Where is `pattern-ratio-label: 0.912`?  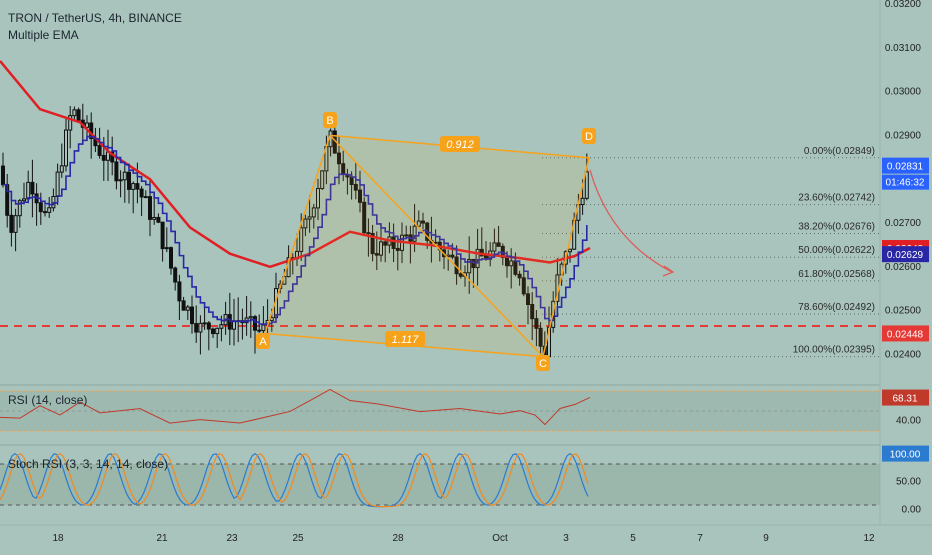 pattern-ratio-label: 0.912 is located at coordinates (460, 145).